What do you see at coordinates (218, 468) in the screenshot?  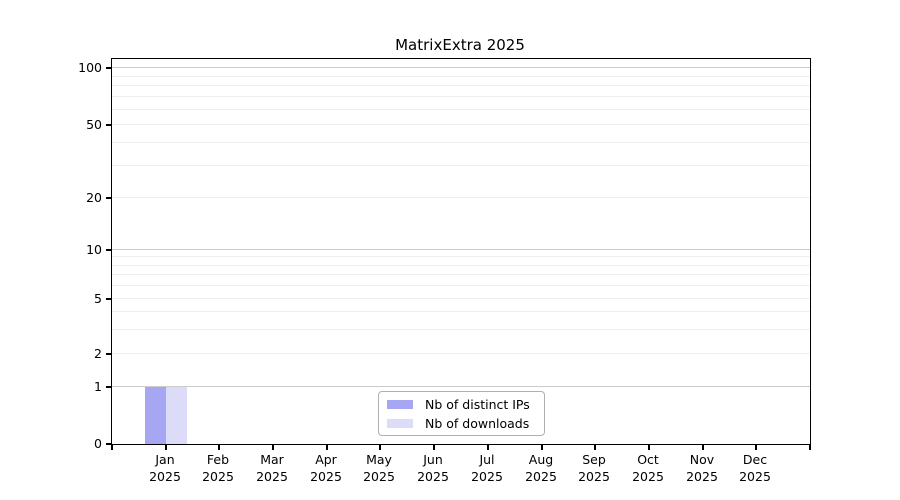 I see `x-tick-label: Feb 2025` at bounding box center [218, 468].